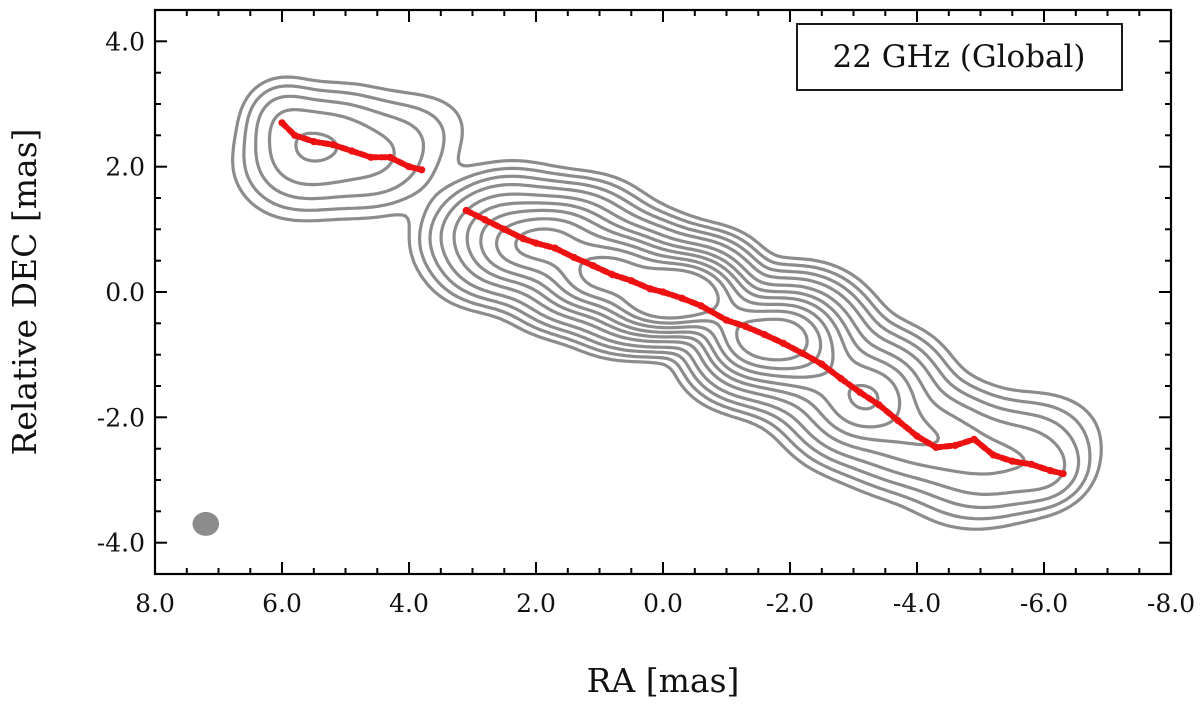 Image resolution: width=1200 pixels, height=704 pixels. I want to click on beam-ellipse, so click(206, 523).